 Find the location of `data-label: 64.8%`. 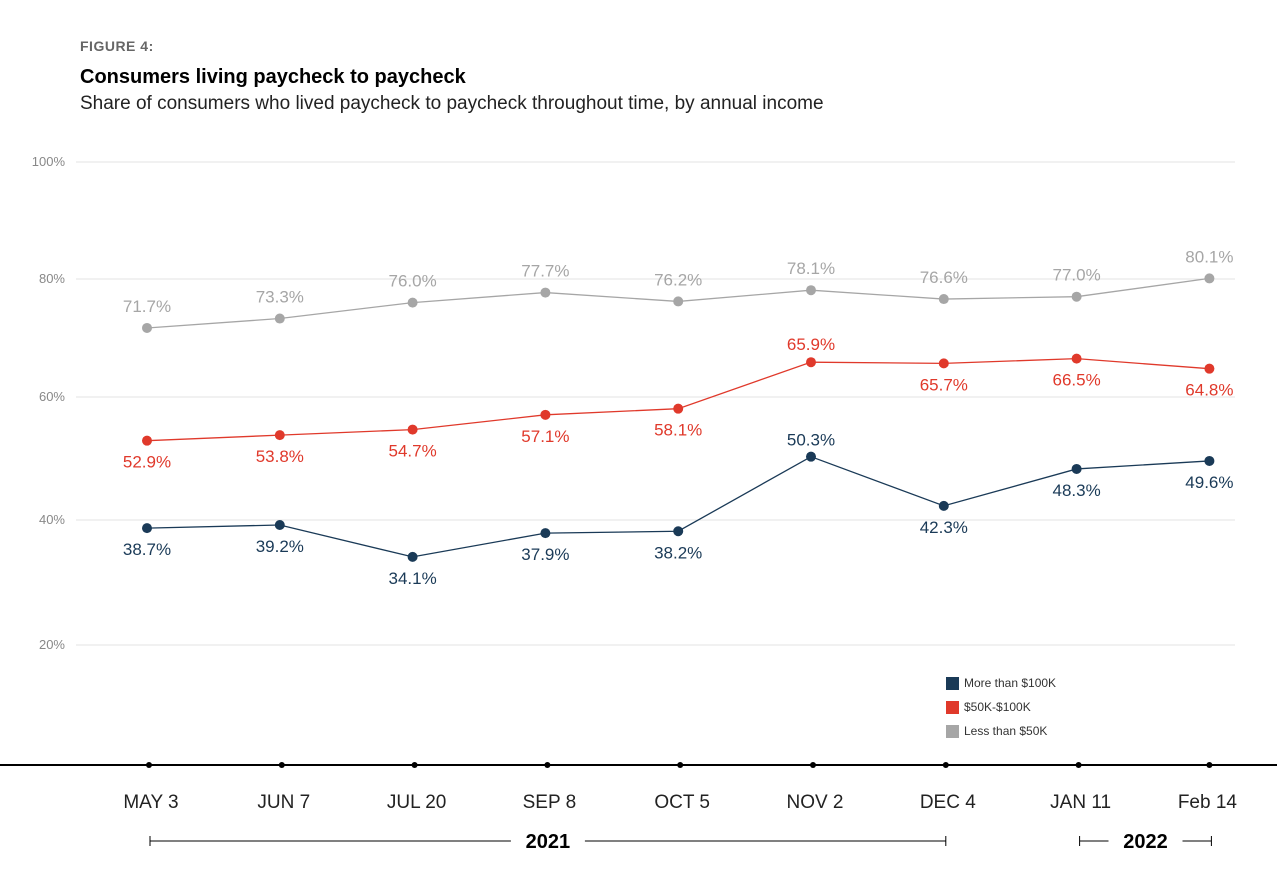

data-label: 64.8% is located at coordinates (1209, 390).